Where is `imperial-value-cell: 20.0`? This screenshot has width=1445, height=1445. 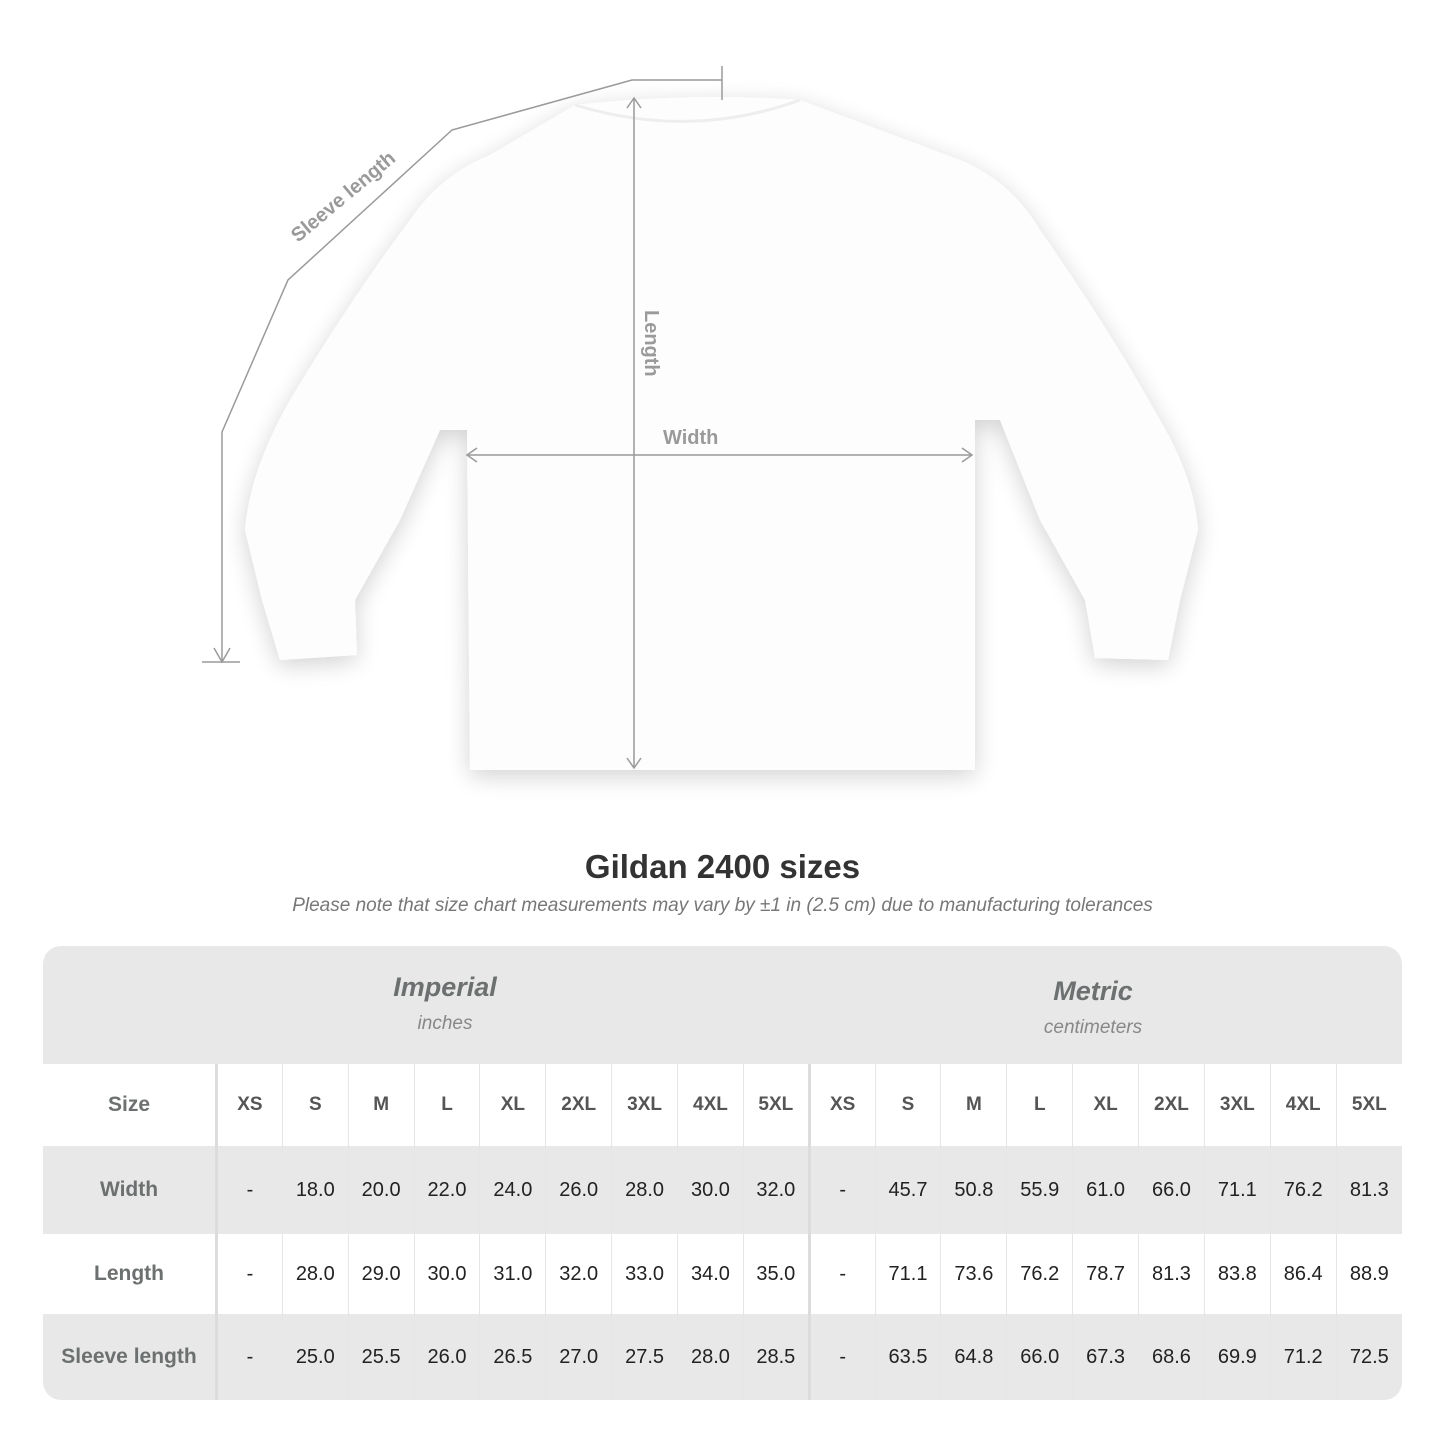 imperial-value-cell: 20.0 is located at coordinates (381, 1190).